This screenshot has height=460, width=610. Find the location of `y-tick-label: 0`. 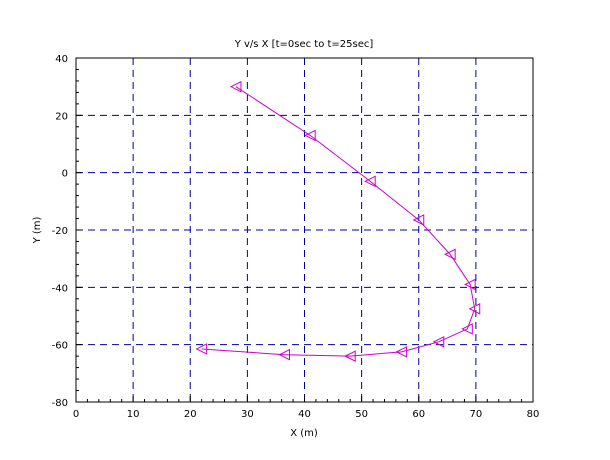

y-tick-label: 0 is located at coordinates (65, 174).